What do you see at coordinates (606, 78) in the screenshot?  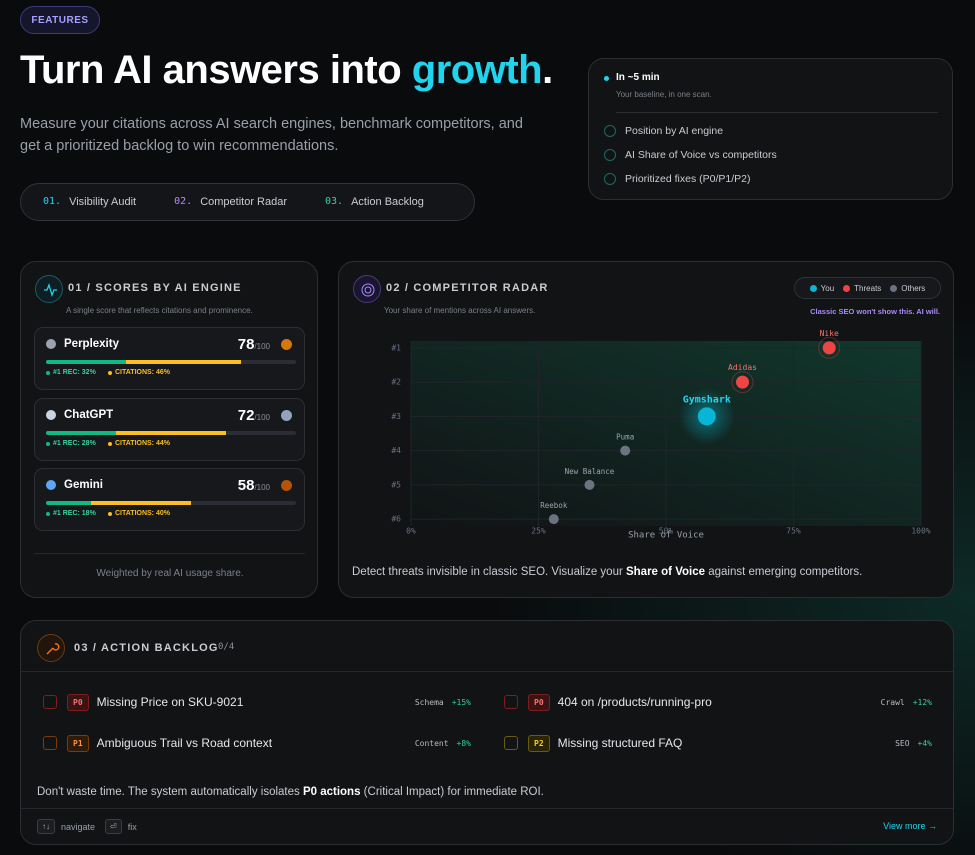 I see `status-dot` at bounding box center [606, 78].